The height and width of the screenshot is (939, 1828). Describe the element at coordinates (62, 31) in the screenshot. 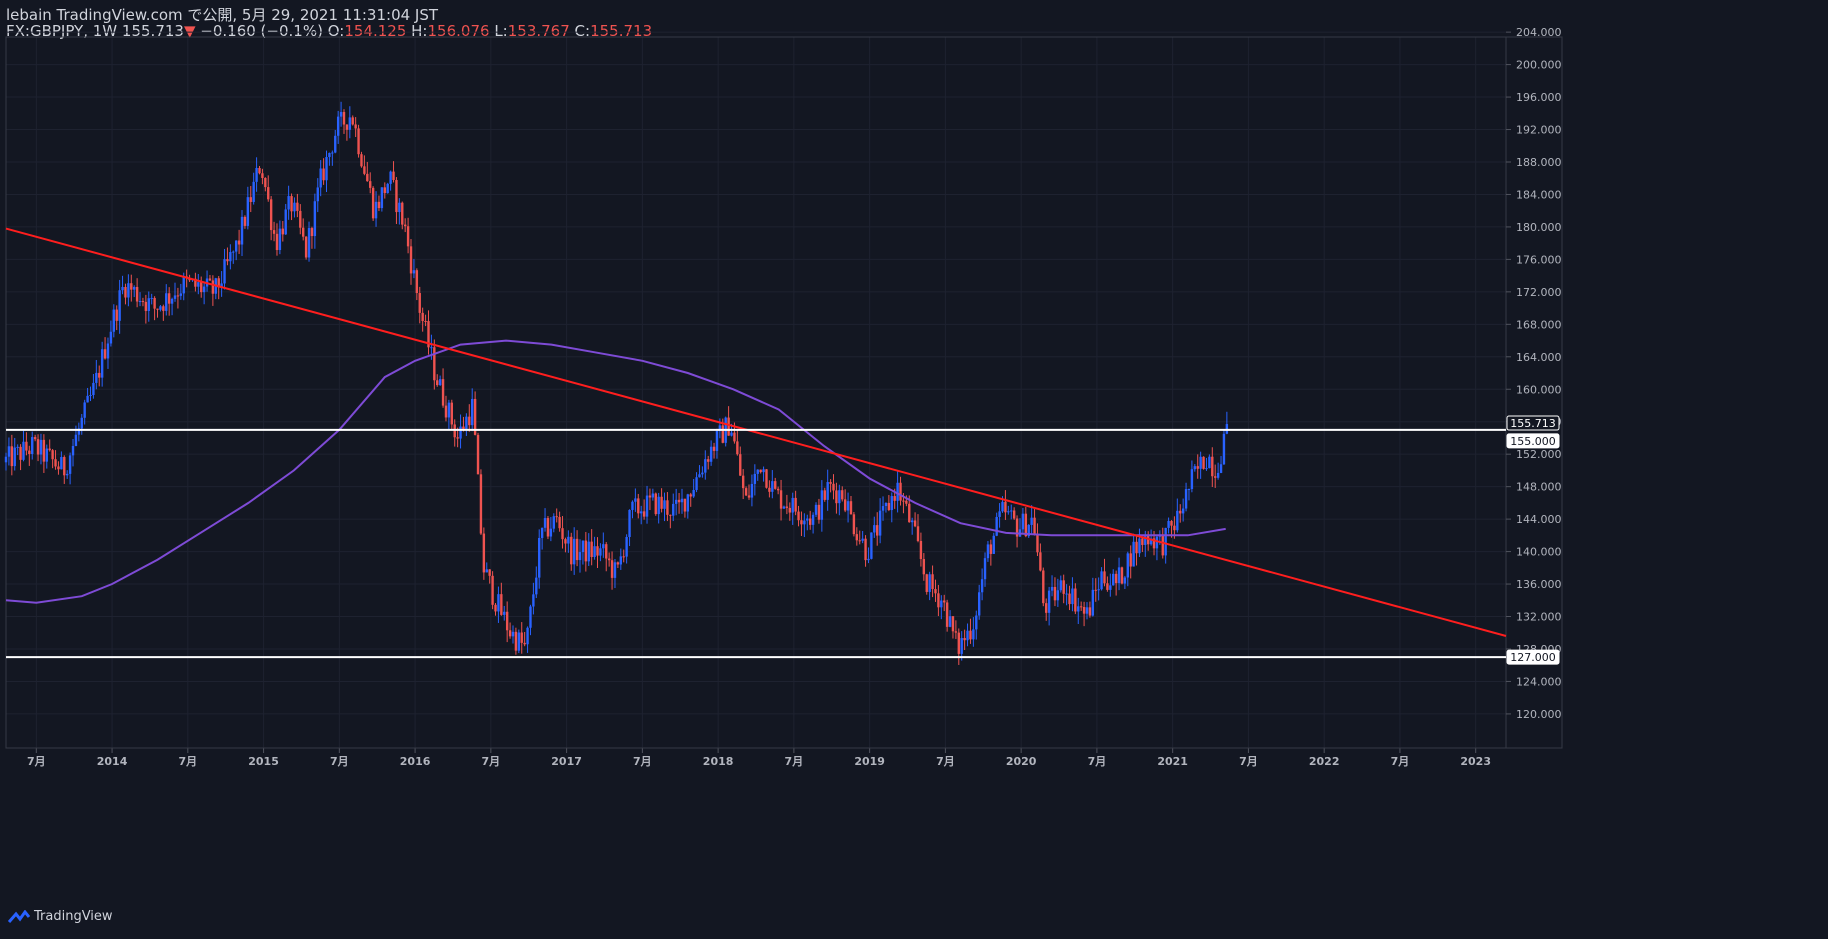

I see `symbol-label: FX:GBPJPY, 1W` at that location.